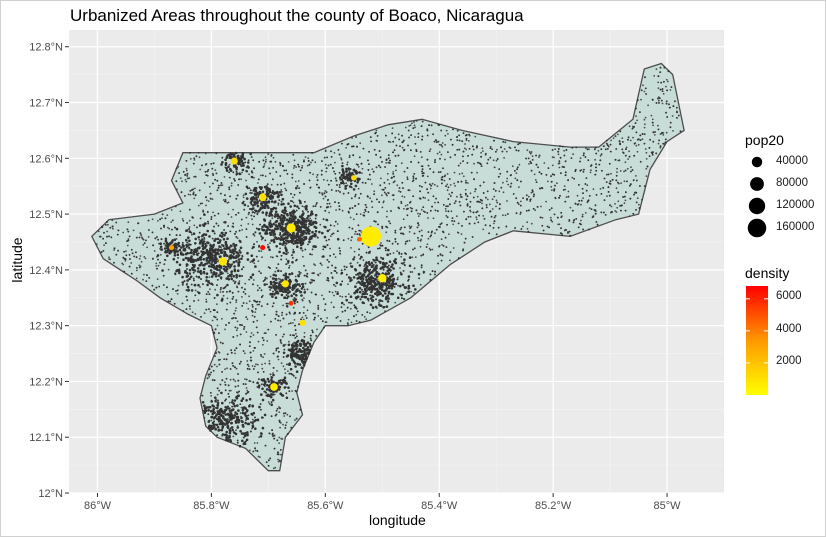 The height and width of the screenshot is (537, 826). Describe the element at coordinates (50, 494) in the screenshot. I see `y-tick-label: 12°N` at that location.